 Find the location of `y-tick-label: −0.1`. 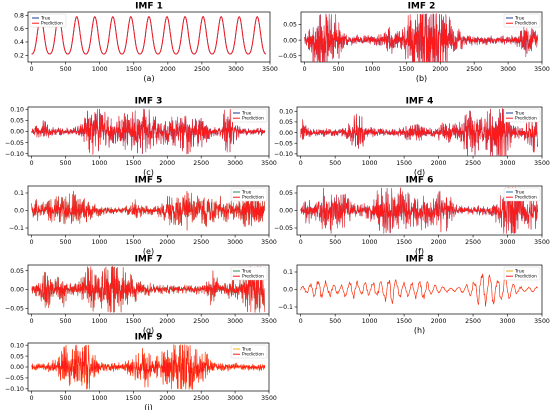

y-tick-label: −0.1 is located at coordinates (16, 228).